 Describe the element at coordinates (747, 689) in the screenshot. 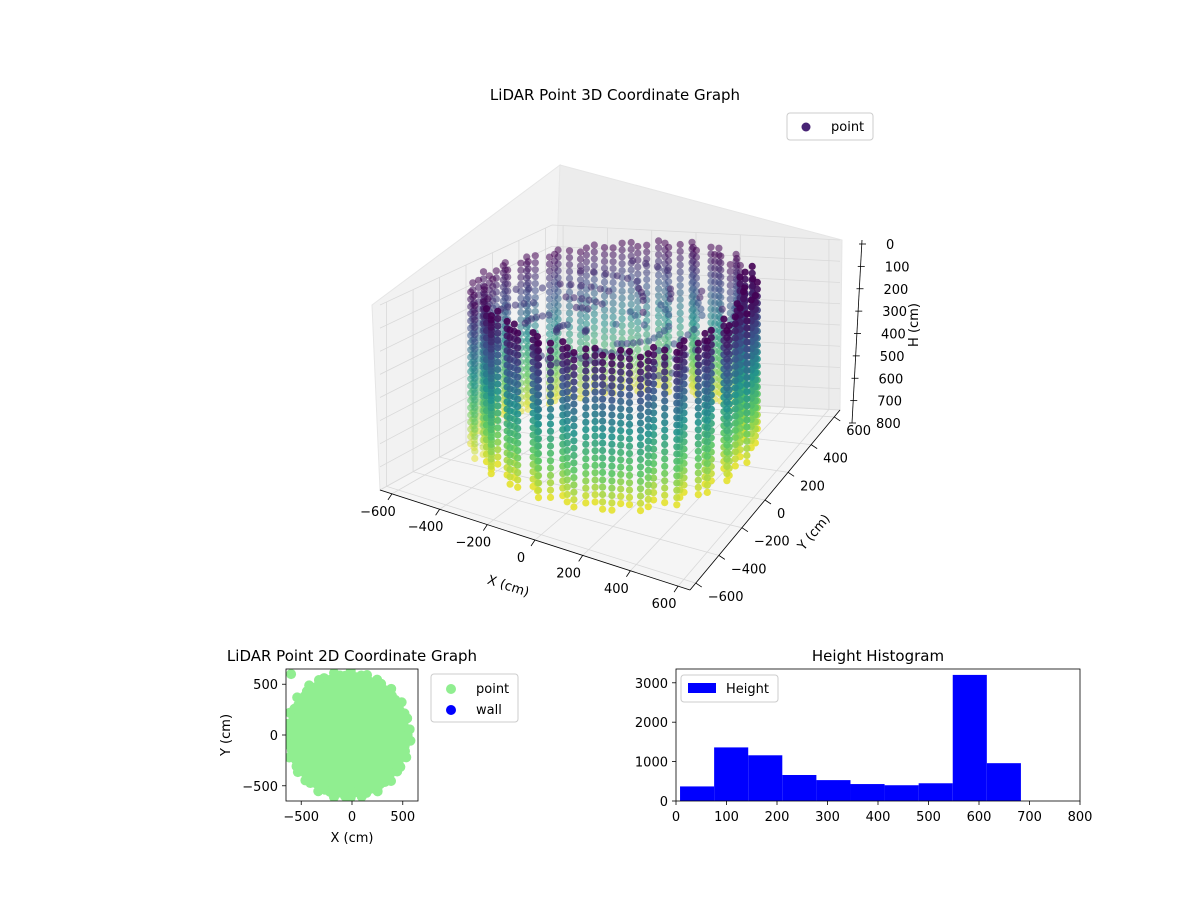

I see `legend-histogram-label: Height` at that location.